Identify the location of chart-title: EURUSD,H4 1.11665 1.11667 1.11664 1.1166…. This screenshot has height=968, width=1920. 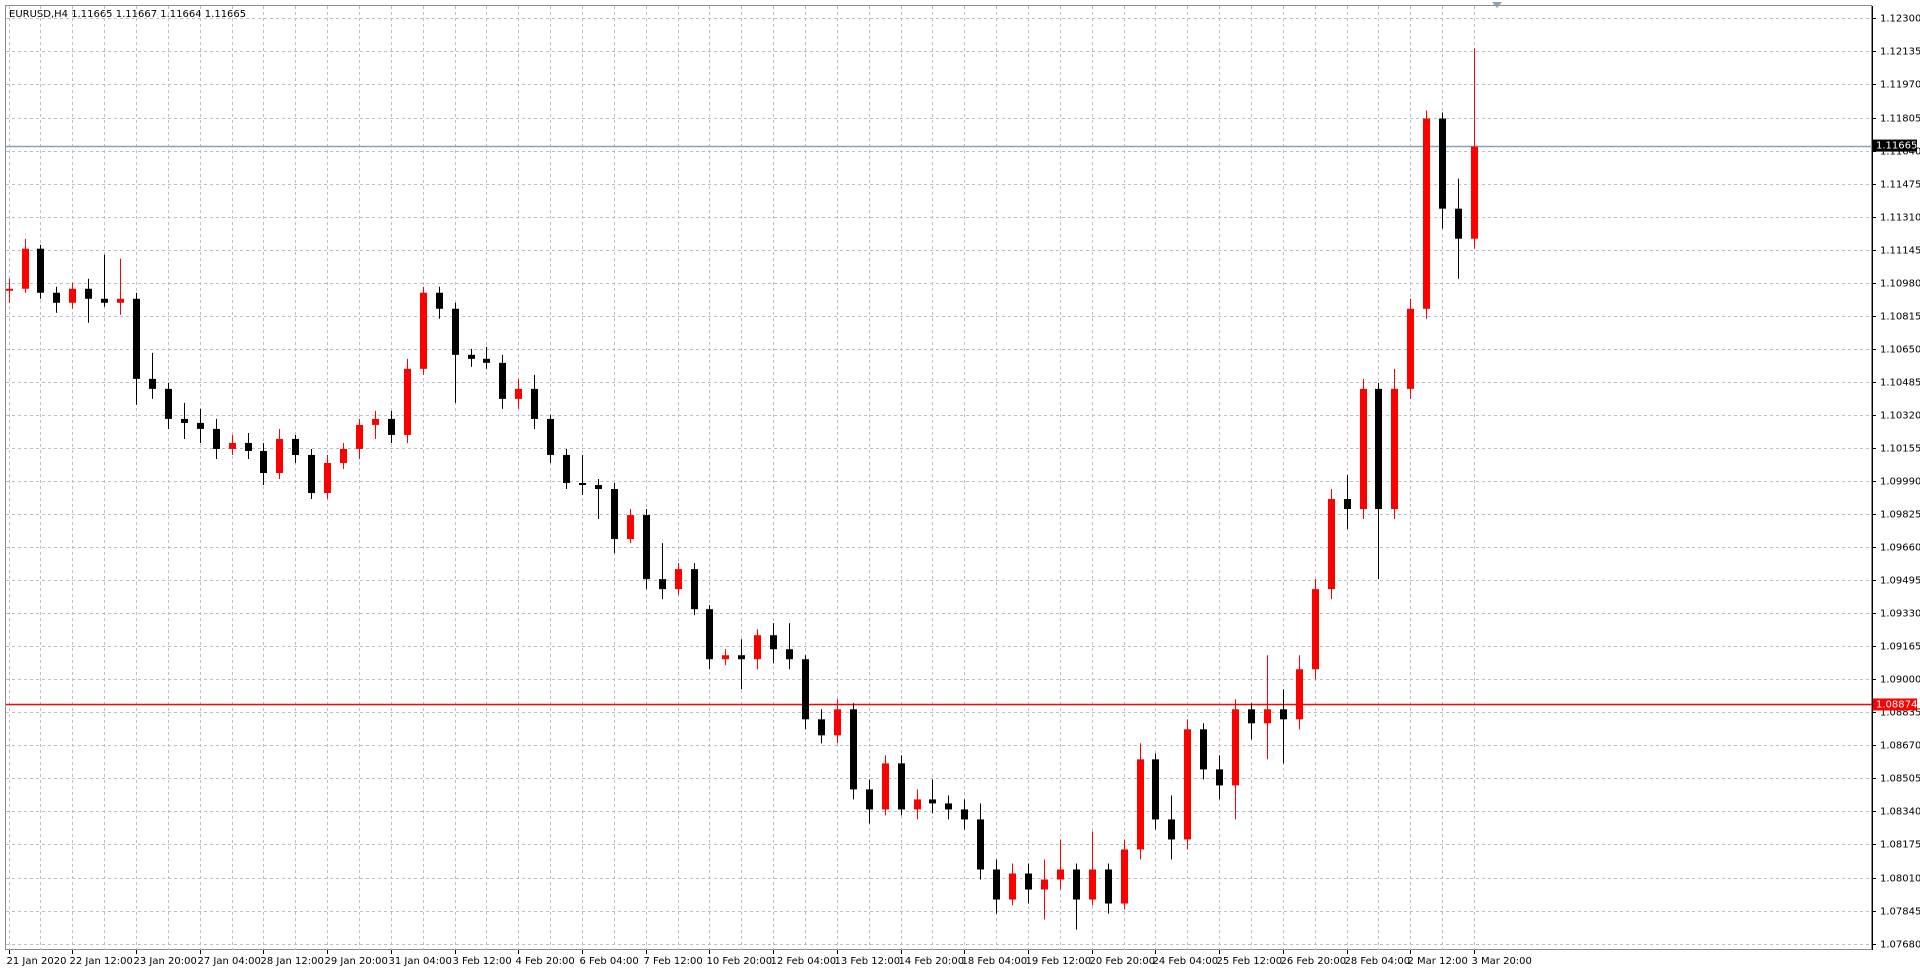
(127, 14).